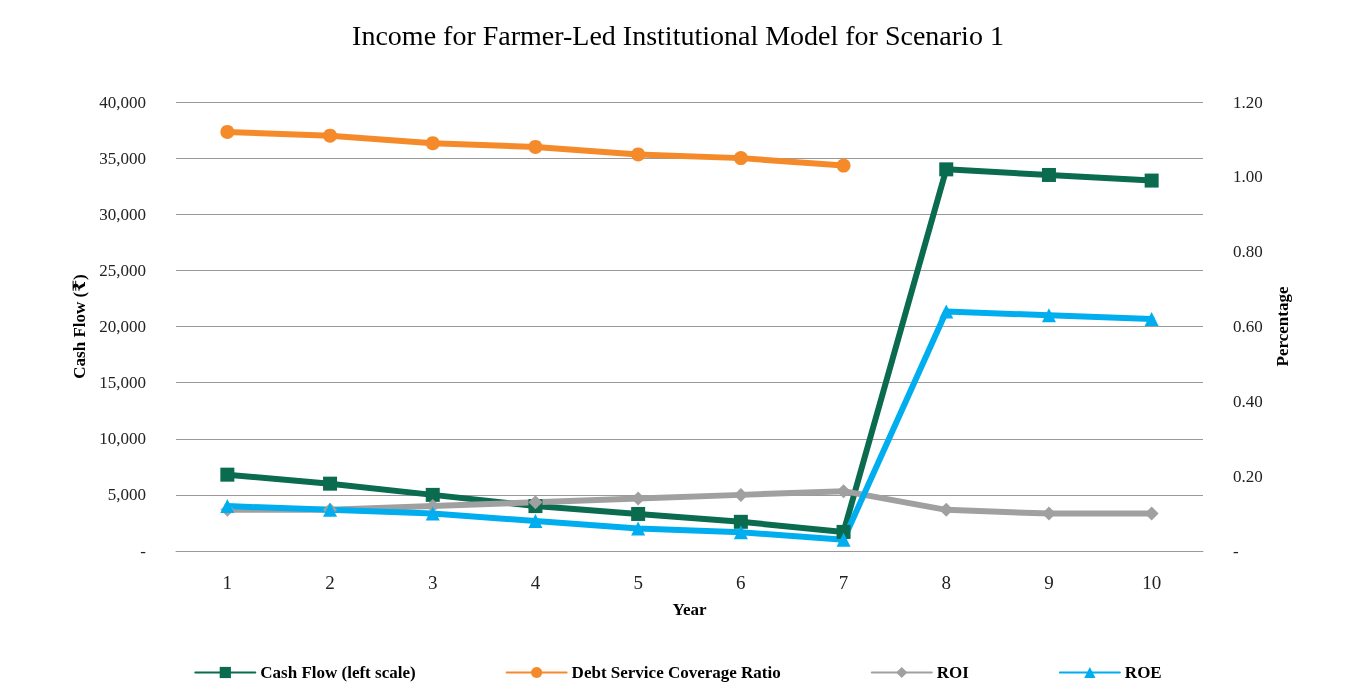  What do you see at coordinates (1248, 326) in the screenshot?
I see `y2-tick-label: 0.60` at bounding box center [1248, 326].